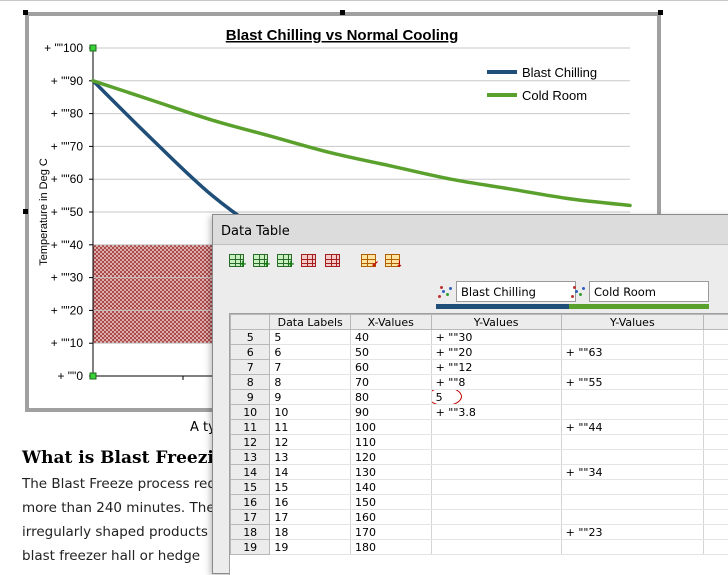  Describe the element at coordinates (390, 487) in the screenshot. I see `x-value-cell: 140` at that location.